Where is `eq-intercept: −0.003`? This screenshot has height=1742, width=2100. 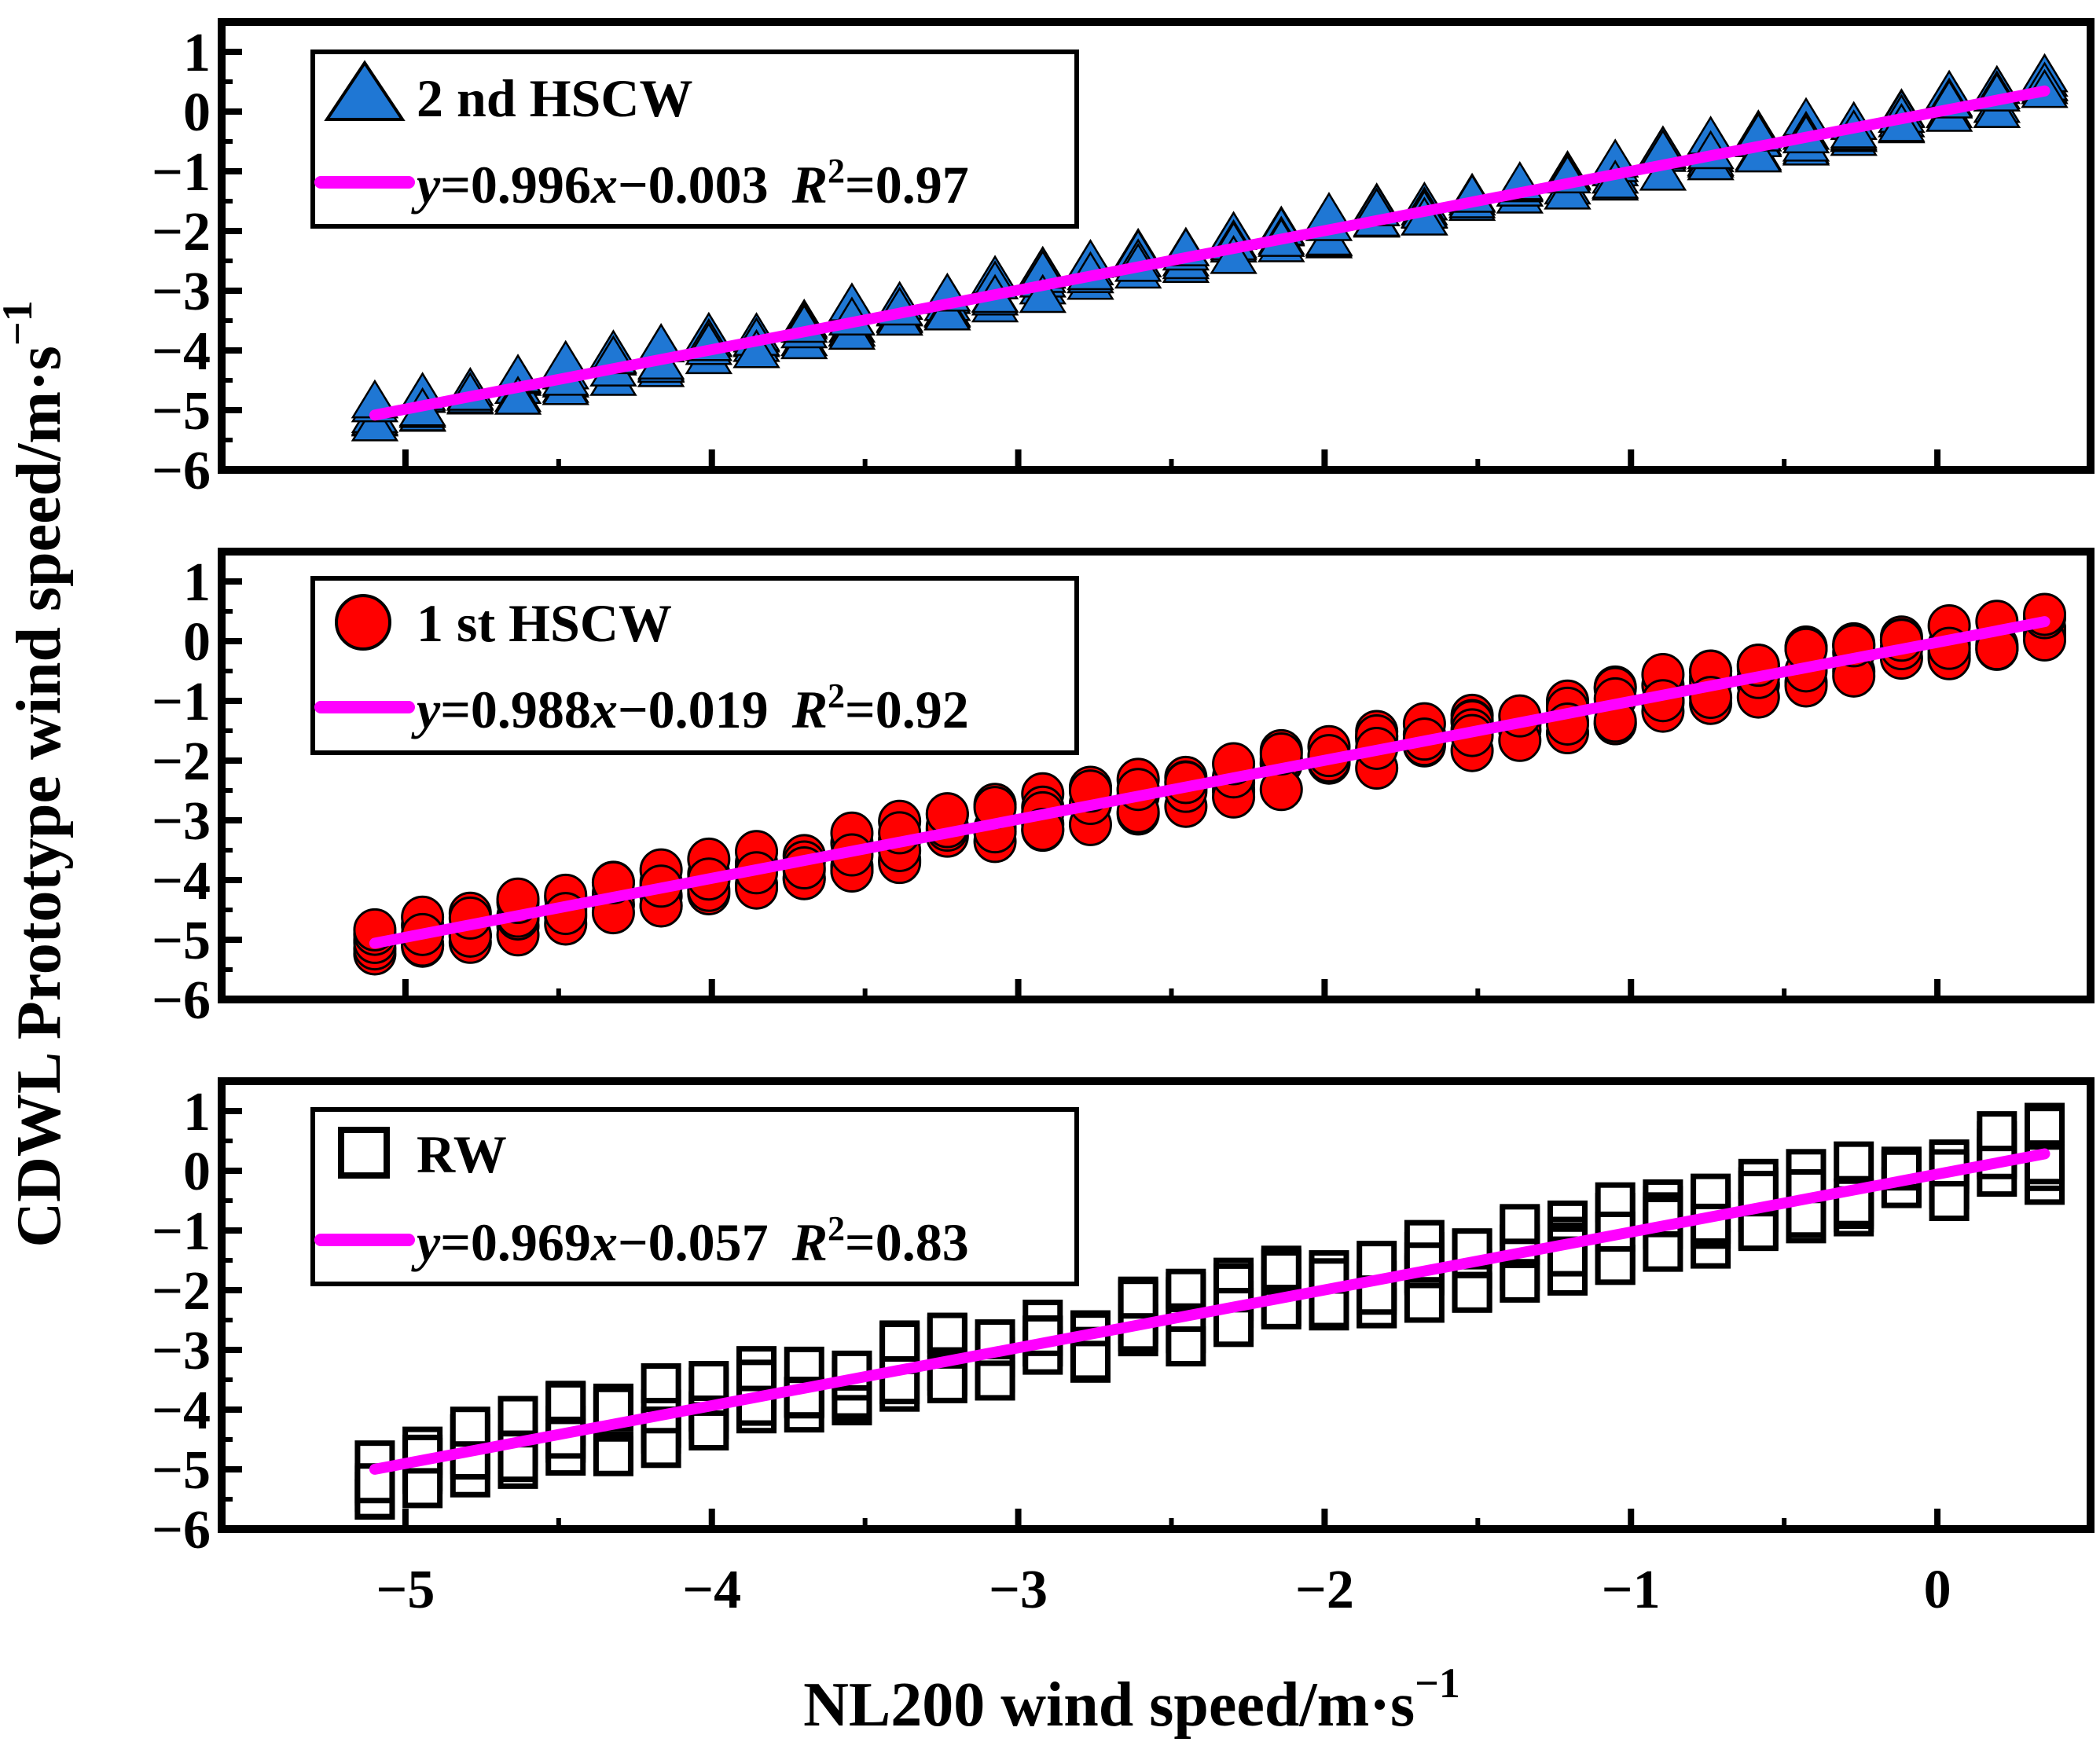 eq-intercept: −0.003 is located at coordinates (693, 185).